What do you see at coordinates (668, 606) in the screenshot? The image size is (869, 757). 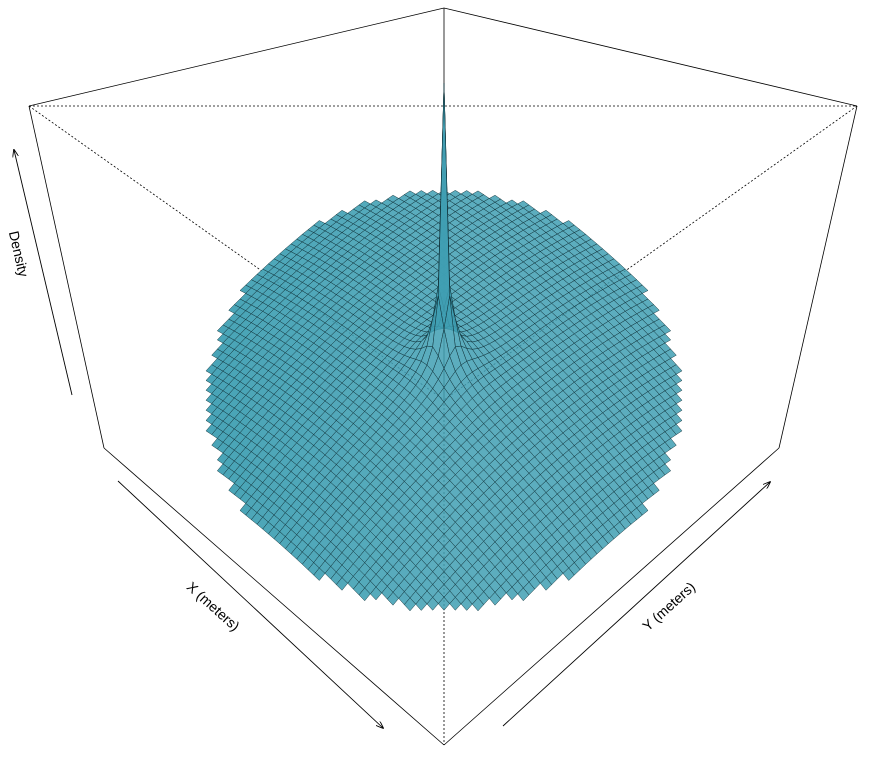 I see `y-axis-label: Y (meters)` at bounding box center [668, 606].